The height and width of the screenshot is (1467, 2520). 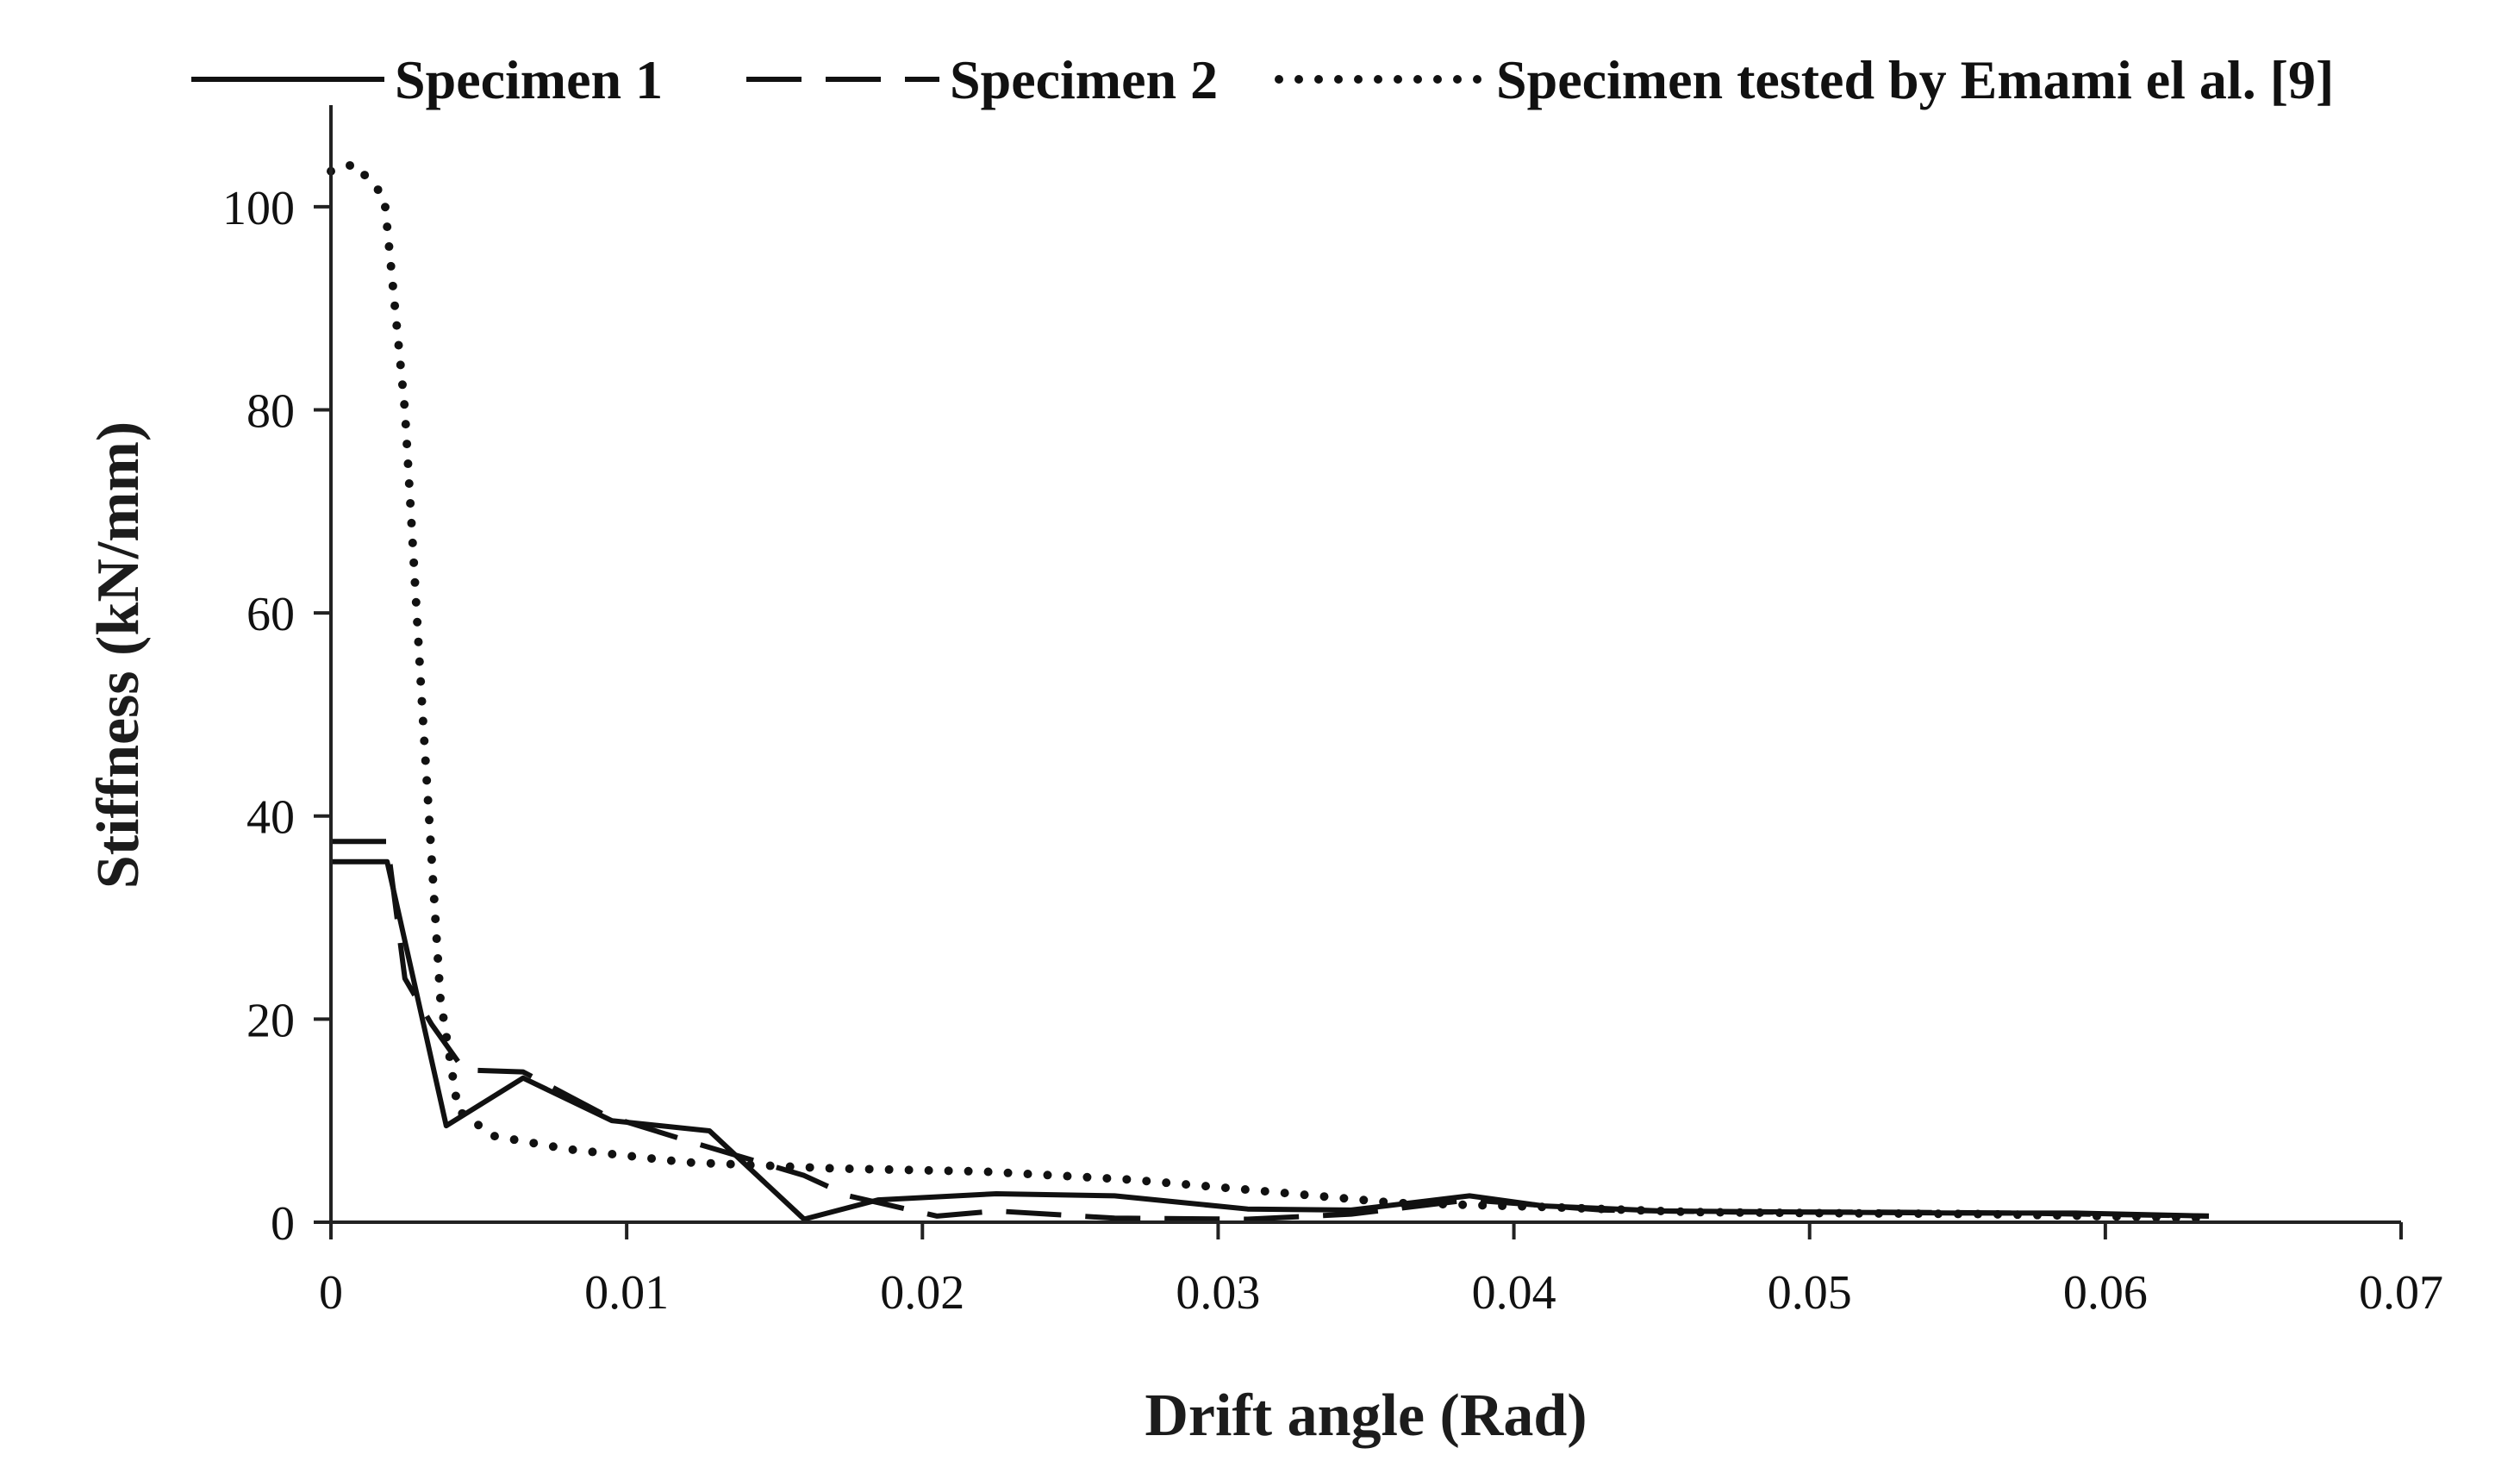 I want to click on x-tick-label: 0.04, so click(x=1514, y=1293).